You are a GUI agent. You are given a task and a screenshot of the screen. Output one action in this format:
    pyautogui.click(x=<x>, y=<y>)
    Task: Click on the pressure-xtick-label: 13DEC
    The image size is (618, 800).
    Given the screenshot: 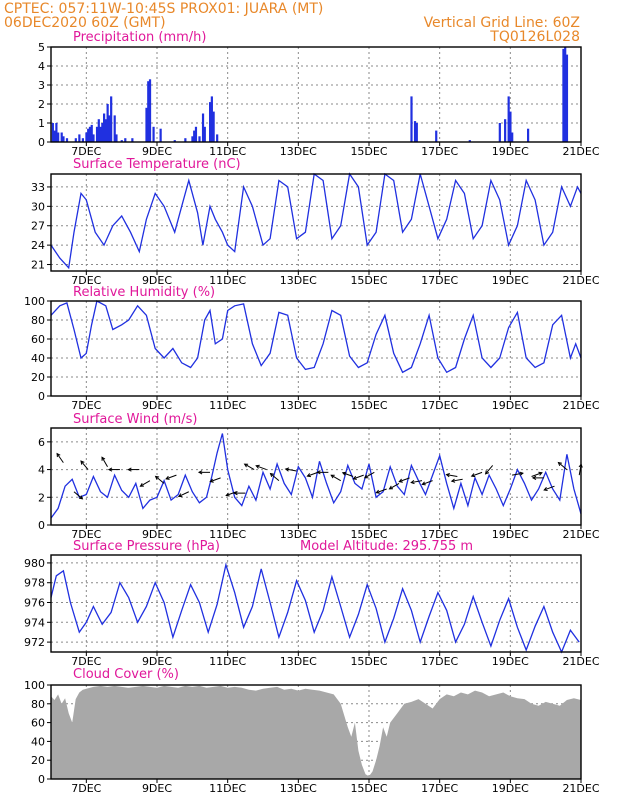 What is the action you would take?
    pyautogui.click(x=298, y=661)
    